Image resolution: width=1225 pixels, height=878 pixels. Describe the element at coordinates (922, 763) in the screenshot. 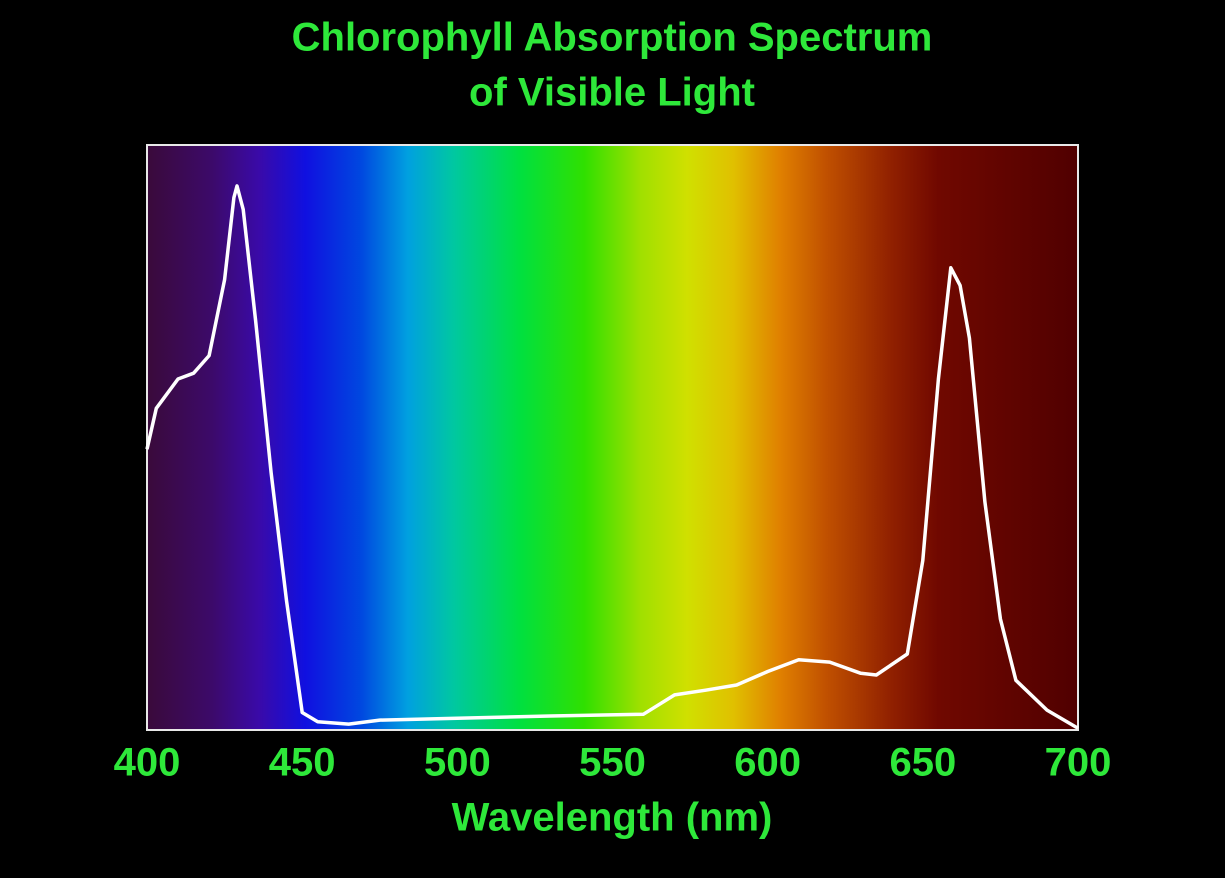

I see `x-tick-label: 650` at that location.